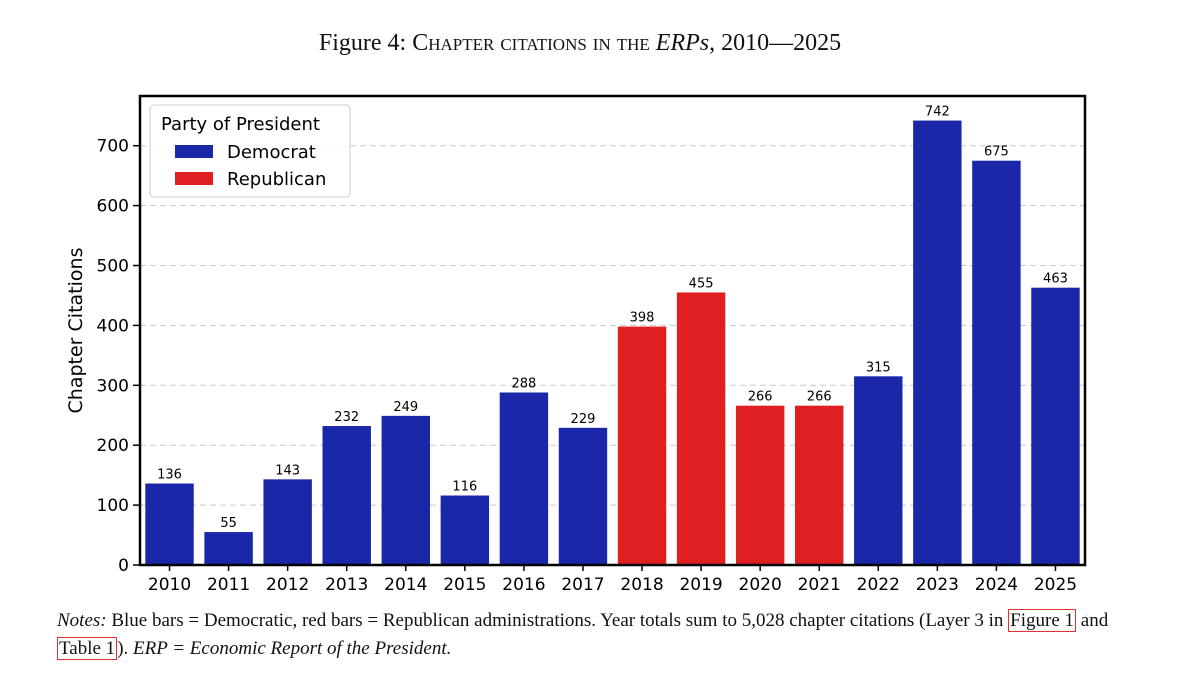  I want to click on data-label: 288, so click(523, 383).